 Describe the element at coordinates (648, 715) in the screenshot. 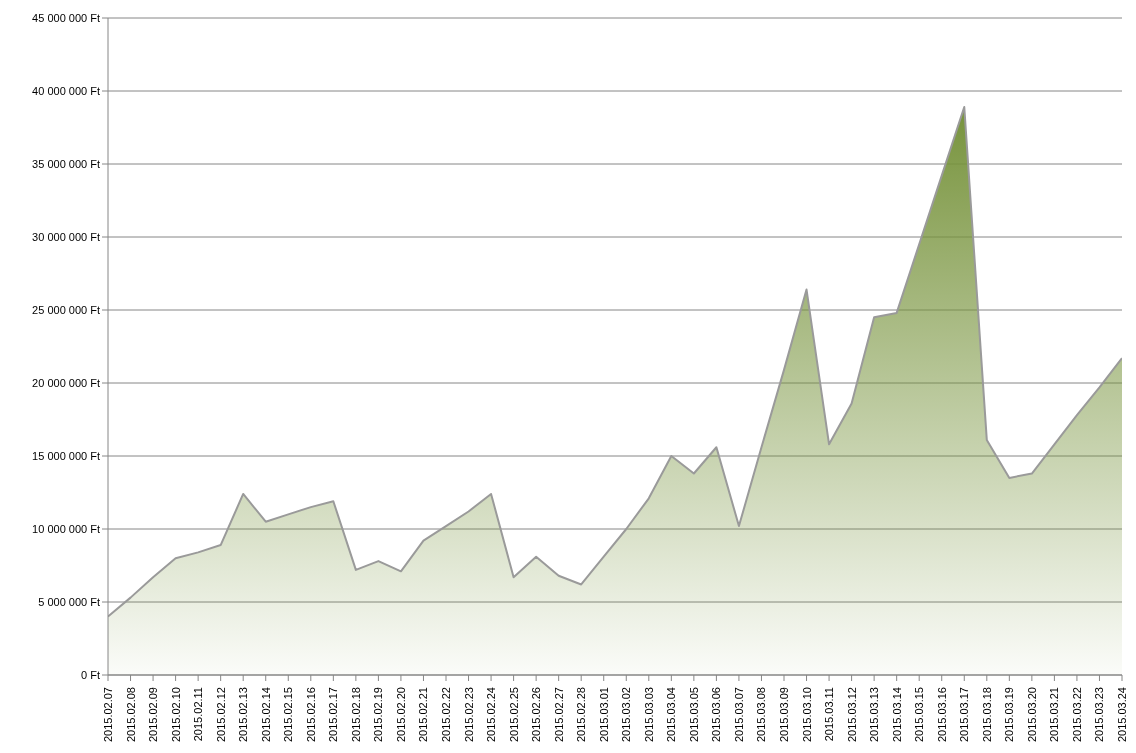

I see `x-tick-label: 2015.03.03` at that location.